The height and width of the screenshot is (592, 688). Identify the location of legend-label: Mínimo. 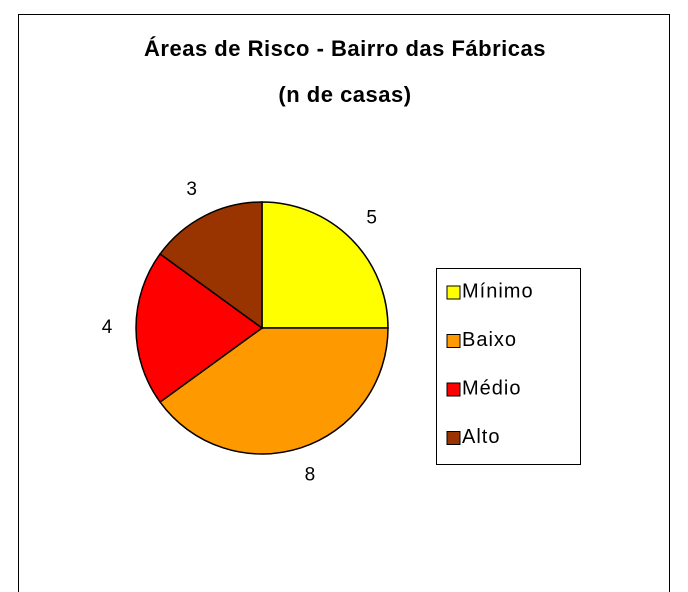
(498, 291).